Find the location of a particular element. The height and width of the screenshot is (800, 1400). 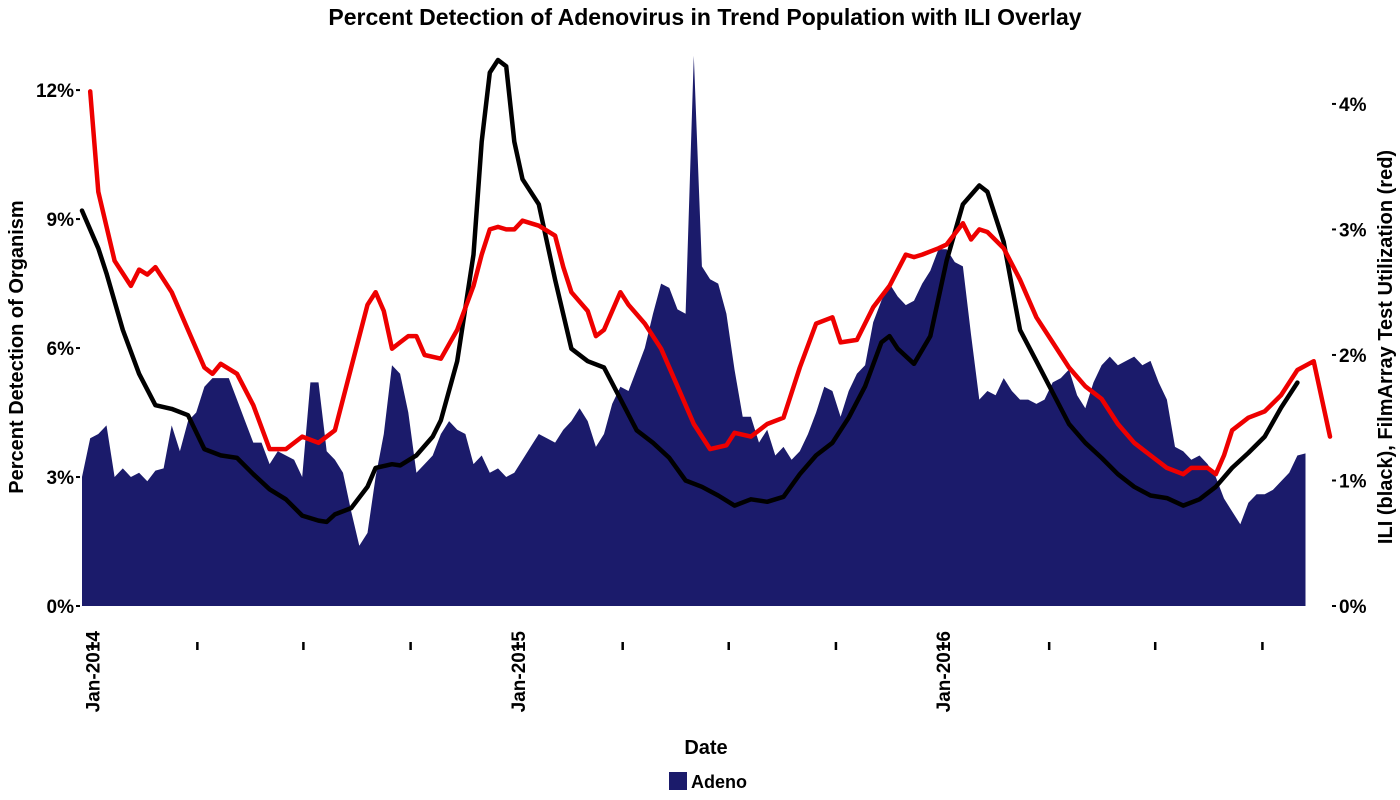

legend: Adeno is located at coordinates (708, 782).